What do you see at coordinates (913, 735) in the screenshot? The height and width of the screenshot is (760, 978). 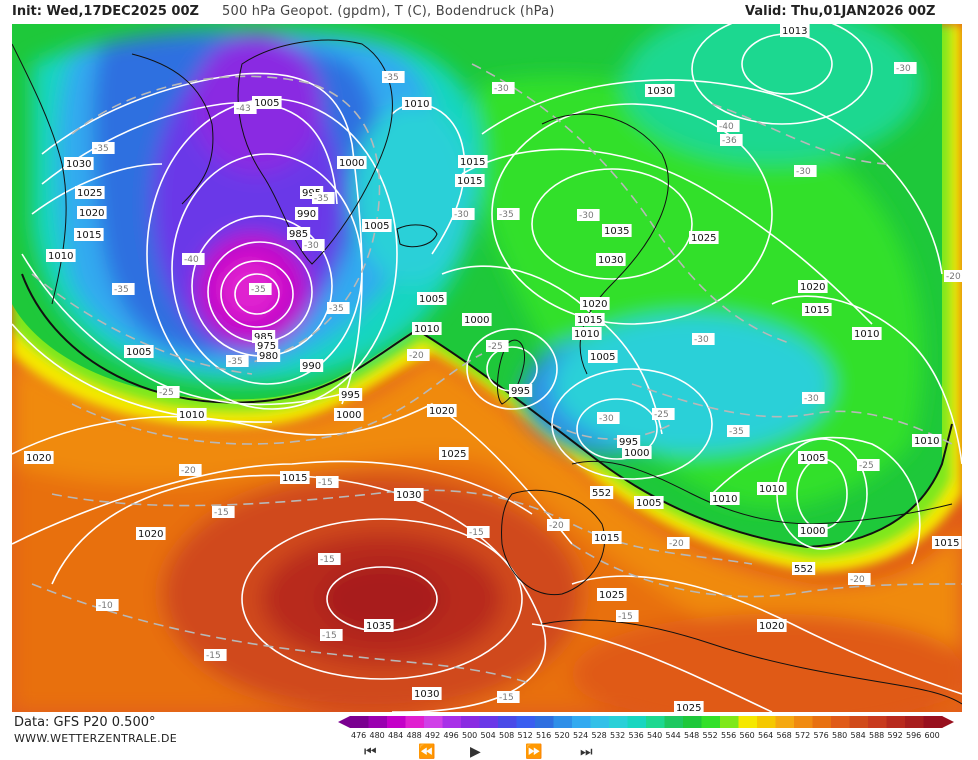 I see `scale-tick-label: 596` at bounding box center [913, 735].